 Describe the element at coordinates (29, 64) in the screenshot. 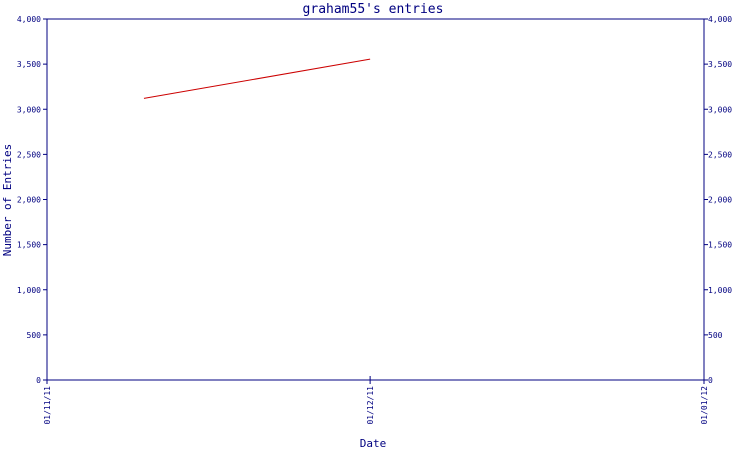

I see `y-tick-label-left: 3,500` at that location.